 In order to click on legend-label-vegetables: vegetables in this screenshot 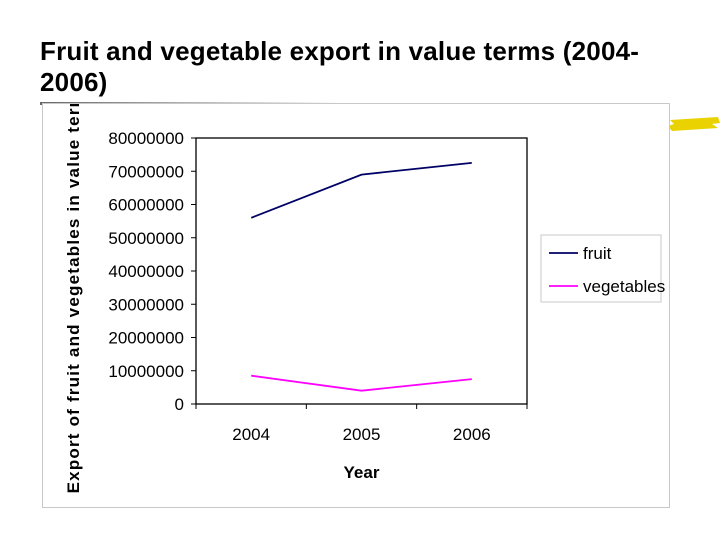, I will do `click(624, 286)`.